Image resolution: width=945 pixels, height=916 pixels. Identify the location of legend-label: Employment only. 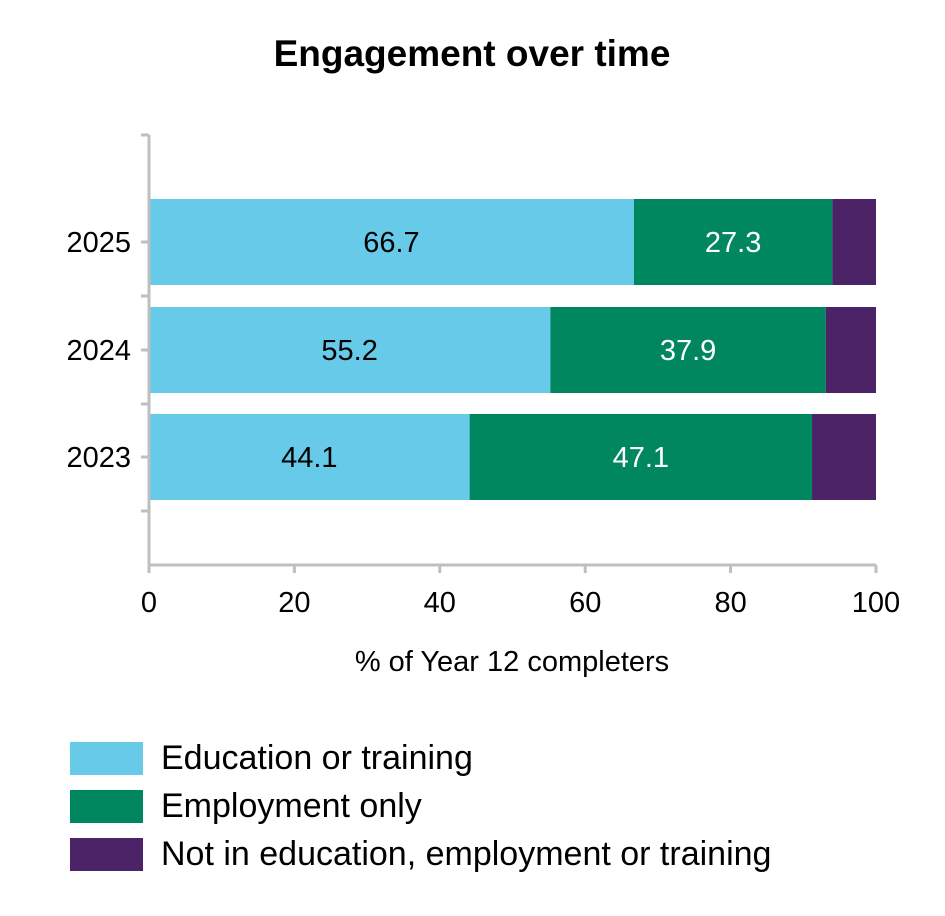
(291, 805).